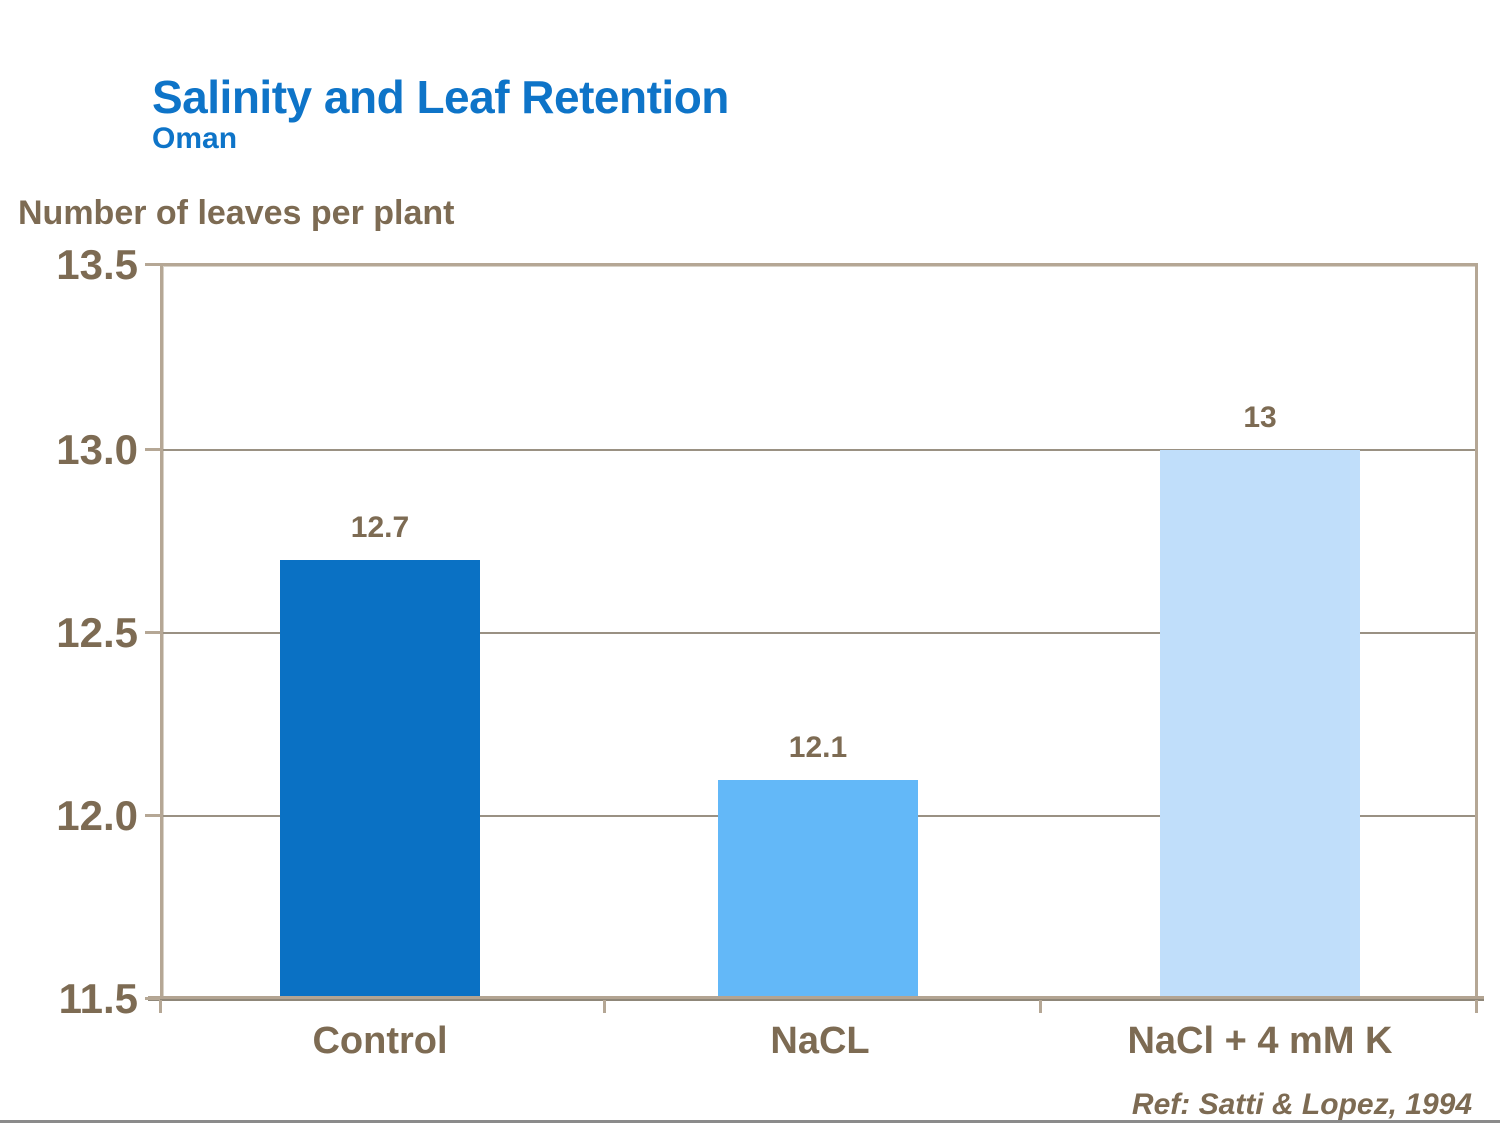  I want to click on y-tick-12-0: 12.0, so click(97, 815).